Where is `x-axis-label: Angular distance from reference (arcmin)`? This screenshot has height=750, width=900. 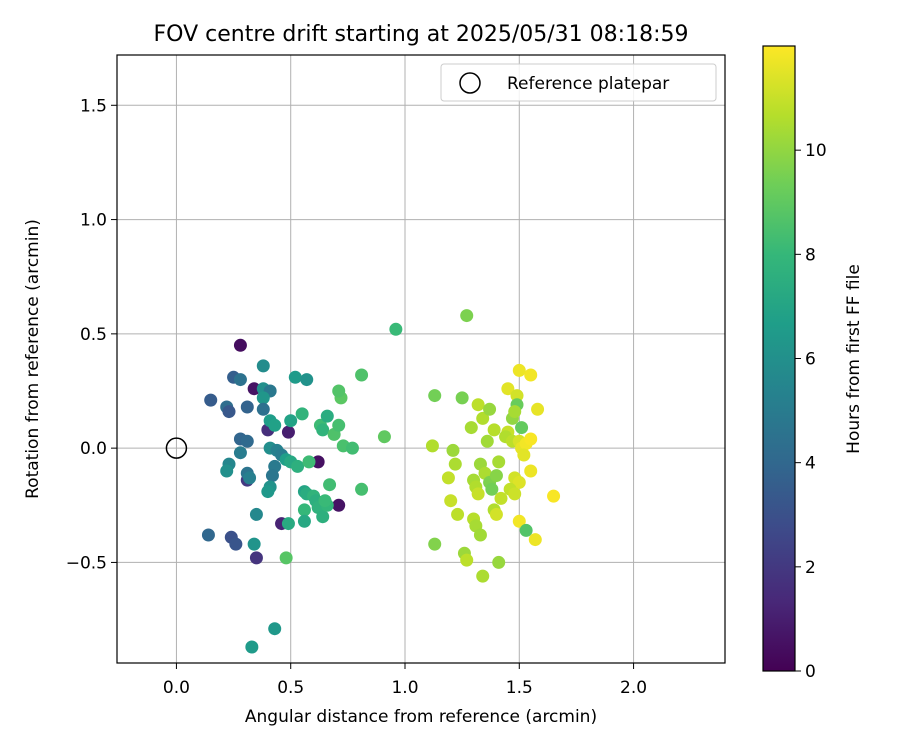 x-axis-label: Angular distance from reference (arcmin) is located at coordinates (421, 717).